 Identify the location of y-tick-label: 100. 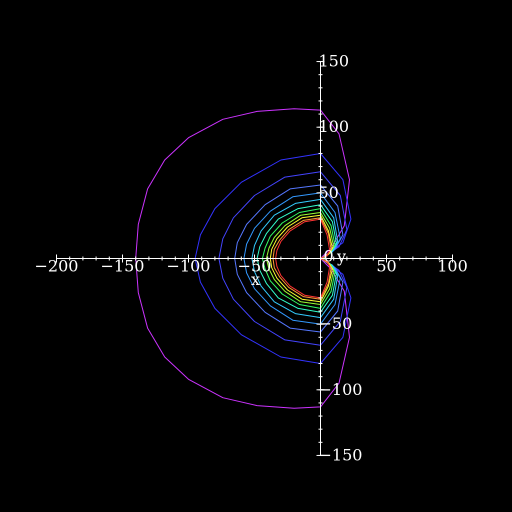
(334, 126).